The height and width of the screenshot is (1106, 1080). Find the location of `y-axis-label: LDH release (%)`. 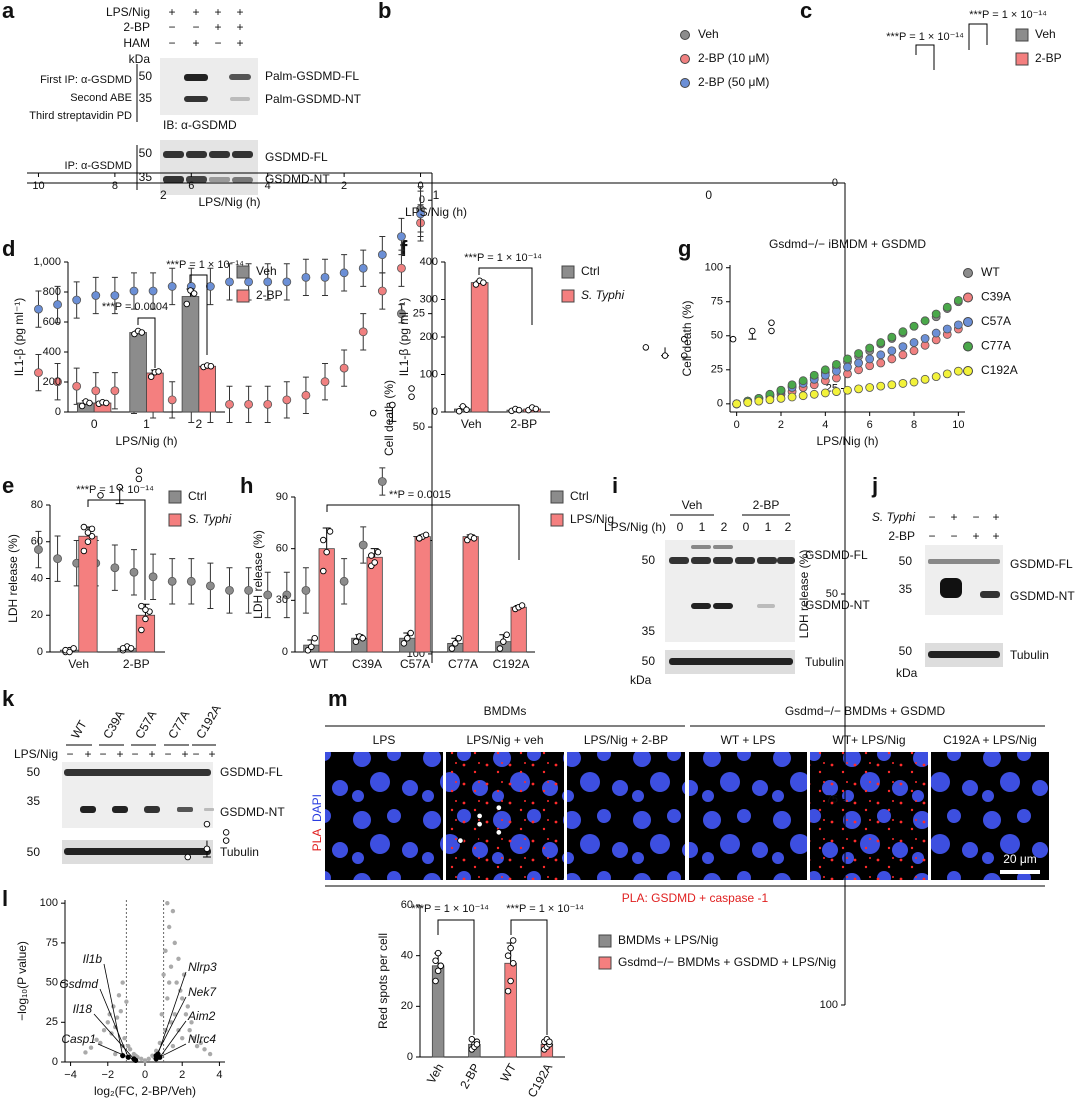

y-axis-label: LDH release (%) is located at coordinates (13, 578).